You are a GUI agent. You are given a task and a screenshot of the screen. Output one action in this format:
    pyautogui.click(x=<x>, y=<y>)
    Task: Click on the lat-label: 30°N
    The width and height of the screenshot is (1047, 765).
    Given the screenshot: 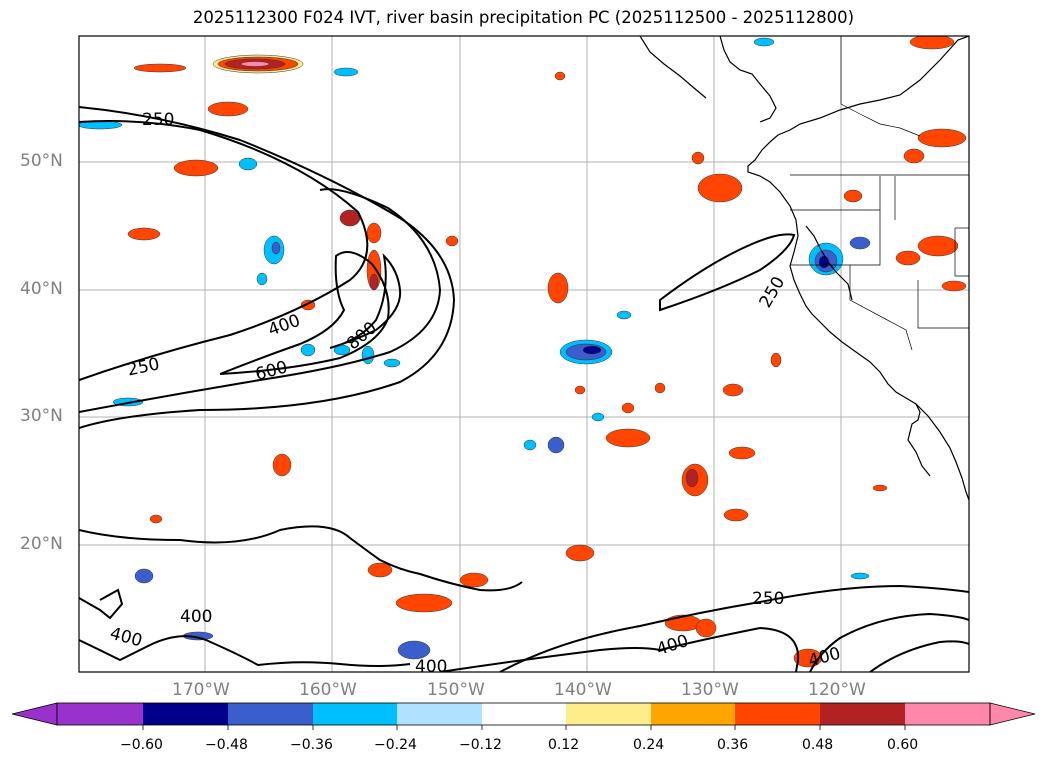 What is the action you would take?
    pyautogui.click(x=41, y=416)
    